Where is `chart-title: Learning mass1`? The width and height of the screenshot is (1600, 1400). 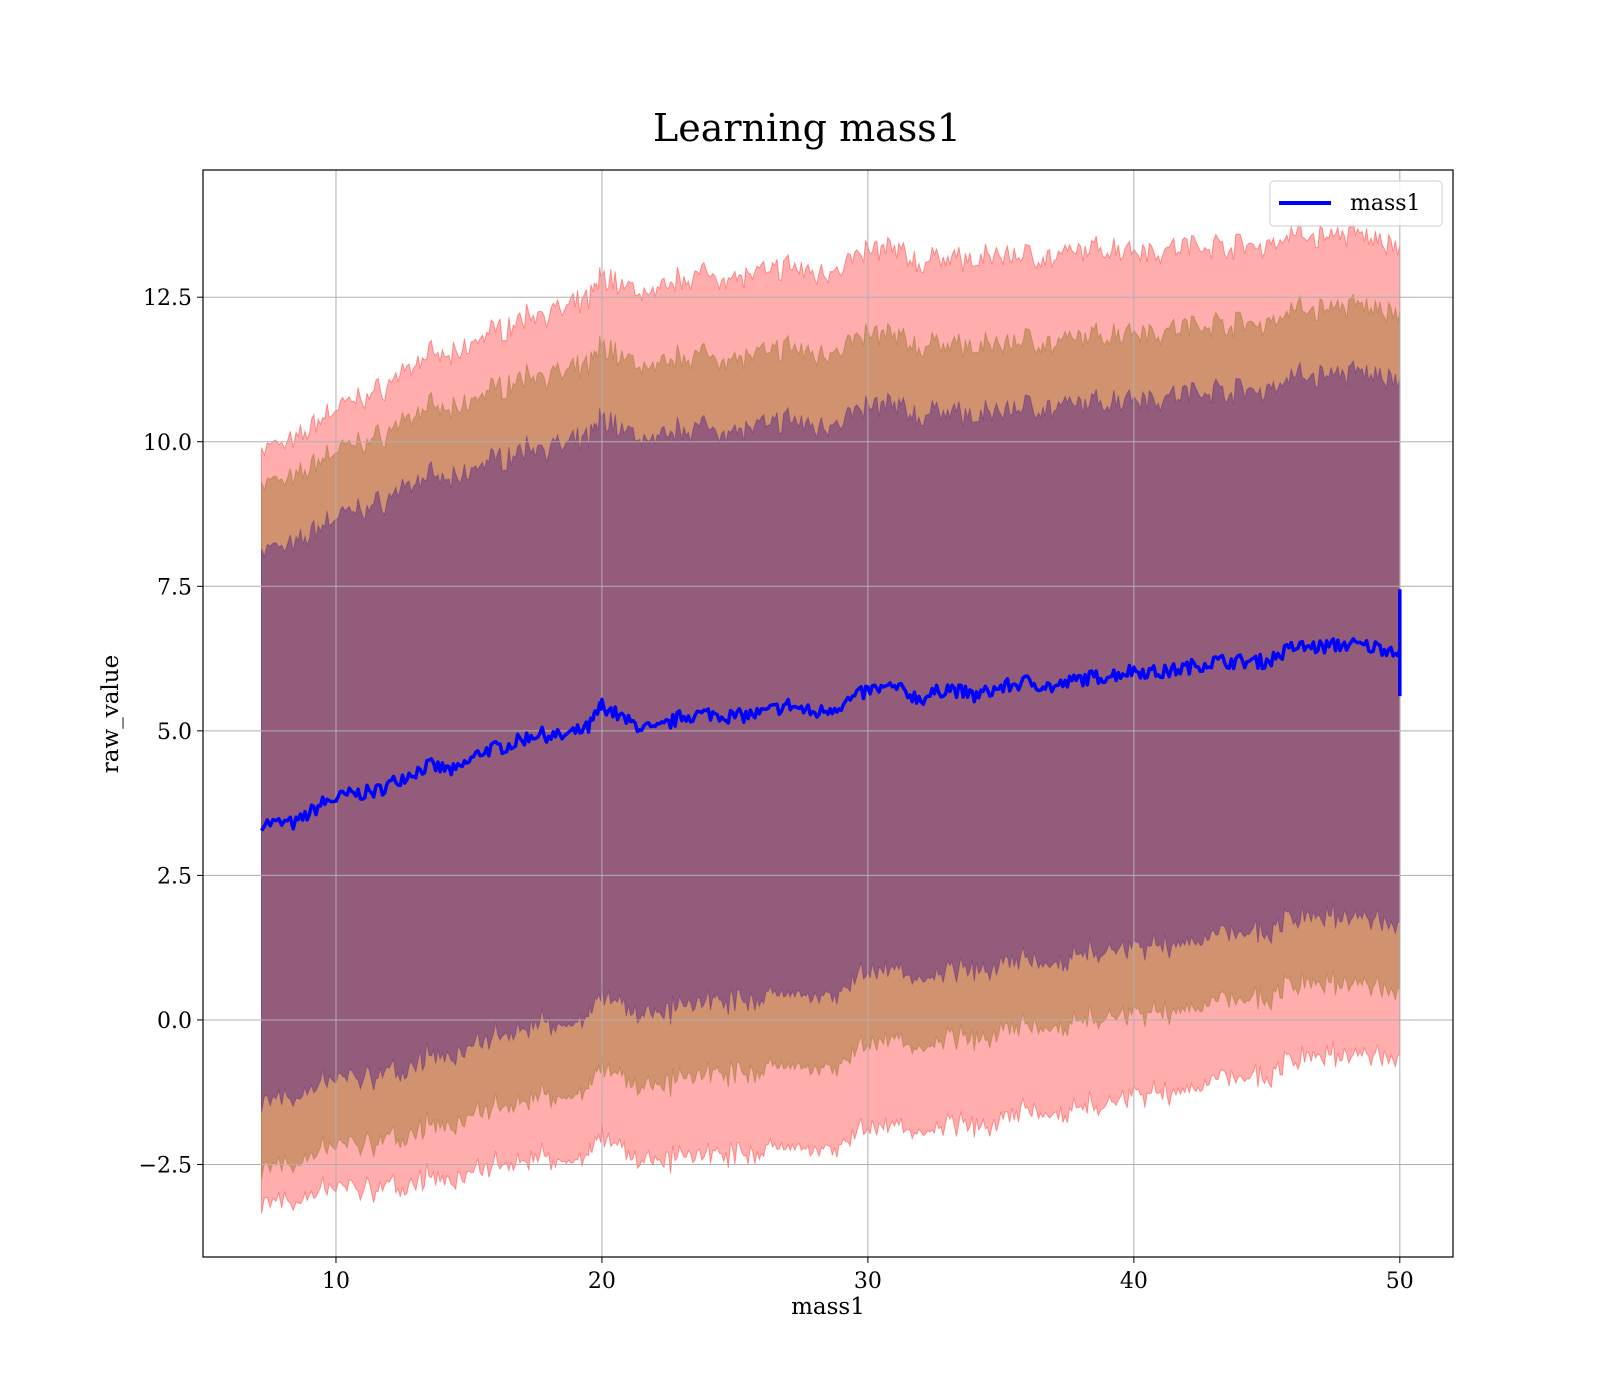
chart-title: Learning mass1 is located at coordinates (807, 128).